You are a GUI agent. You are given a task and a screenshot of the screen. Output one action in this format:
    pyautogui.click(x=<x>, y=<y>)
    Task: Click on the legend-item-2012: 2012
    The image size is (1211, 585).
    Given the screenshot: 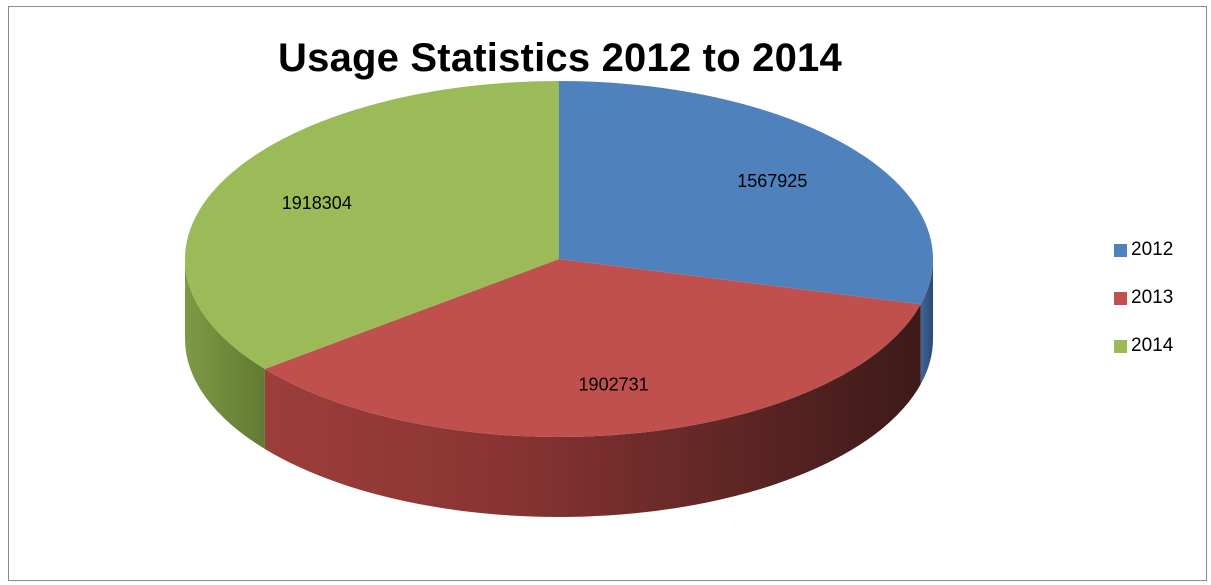 What is the action you would take?
    pyautogui.click(x=1144, y=249)
    